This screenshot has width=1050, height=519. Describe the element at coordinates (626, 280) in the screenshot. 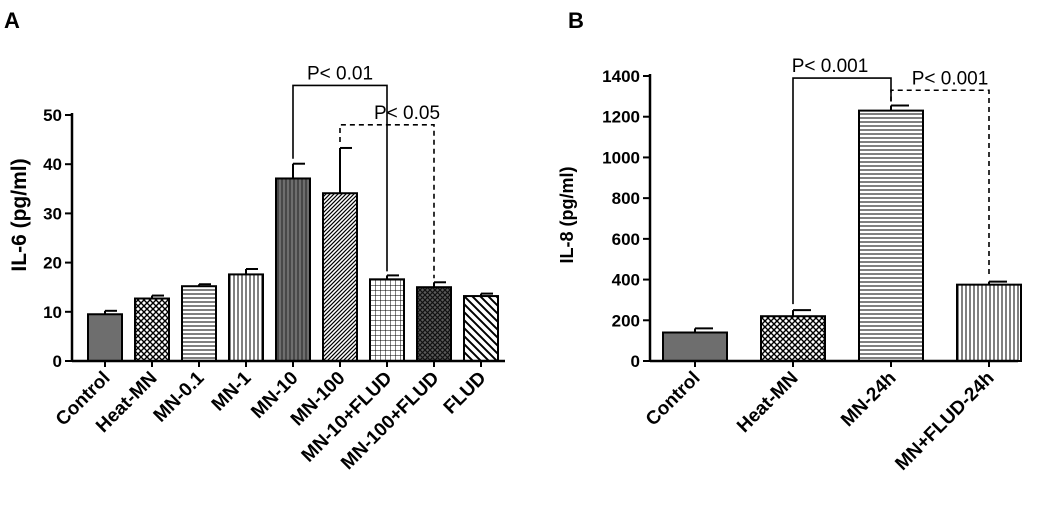

I see `panelB-y-tick-label: 400` at that location.